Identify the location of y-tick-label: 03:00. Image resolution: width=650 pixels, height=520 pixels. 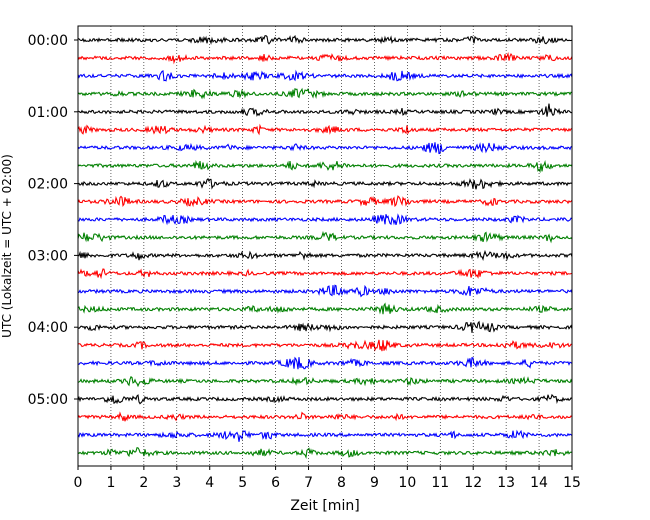
(48, 256).